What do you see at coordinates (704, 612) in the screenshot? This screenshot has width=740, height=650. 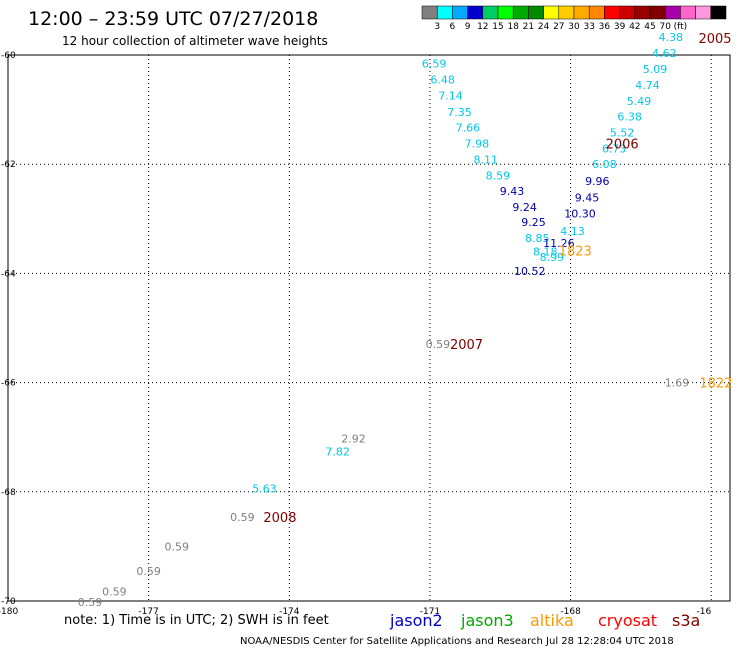 I see `x-tick-label: -16` at bounding box center [704, 612].